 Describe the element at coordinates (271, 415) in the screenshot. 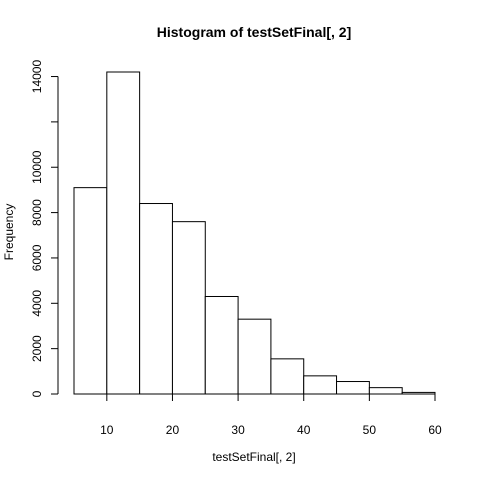

I see `x-axis: 10 20 30 40 50 60` at that location.